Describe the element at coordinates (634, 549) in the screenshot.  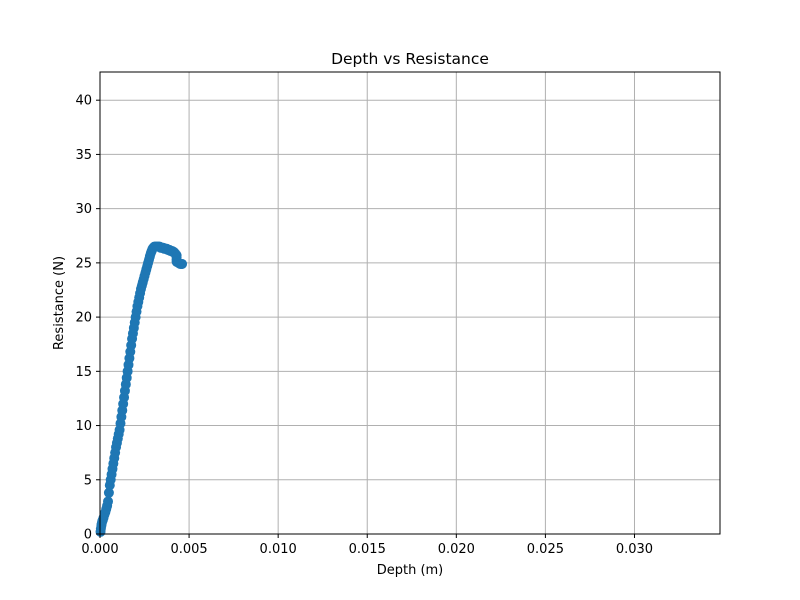
I see `x-tick-label: 0.030` at that location.